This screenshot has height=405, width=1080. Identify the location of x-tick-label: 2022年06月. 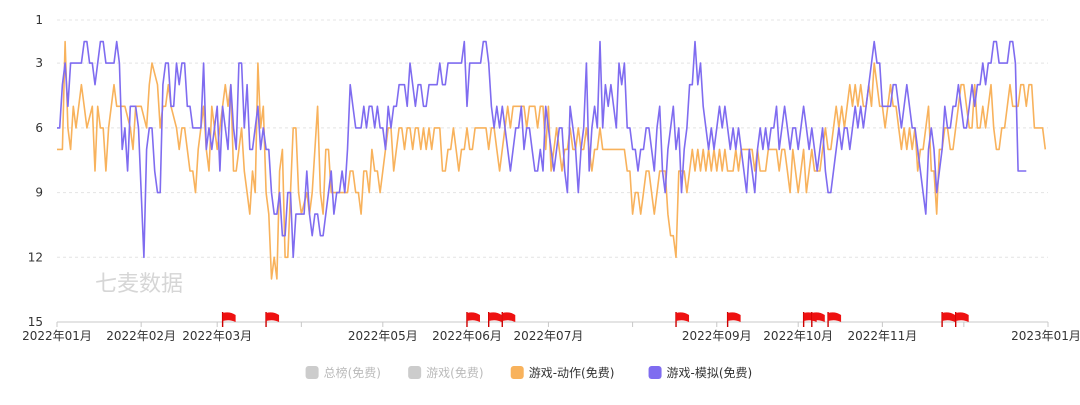
(467, 336).